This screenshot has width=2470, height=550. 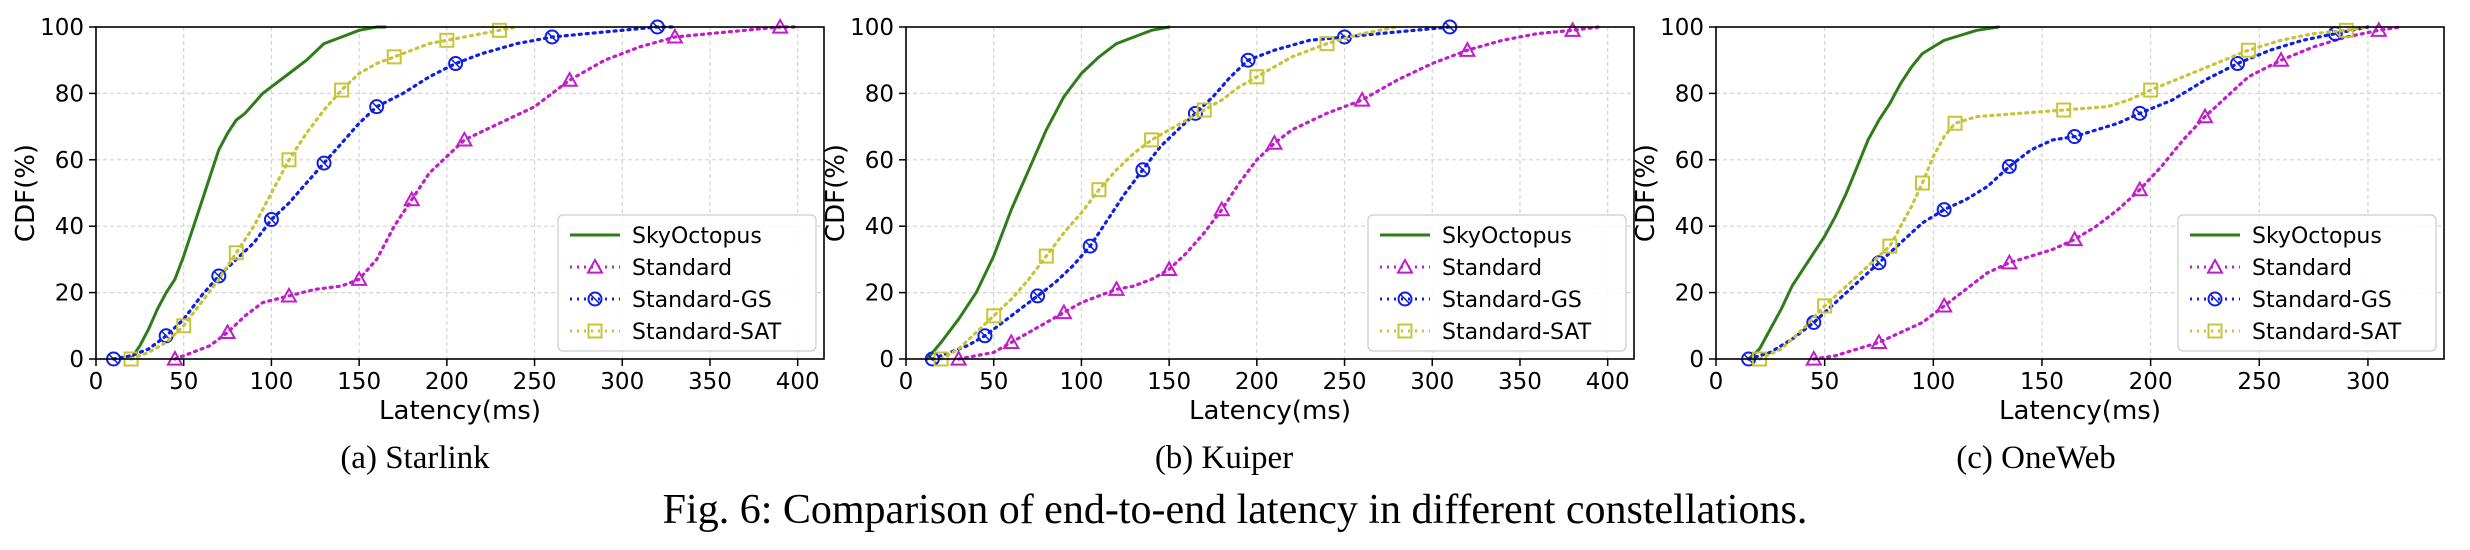 I want to click on caption-oneweb: (c) OneWeb, so click(x=2036, y=458).